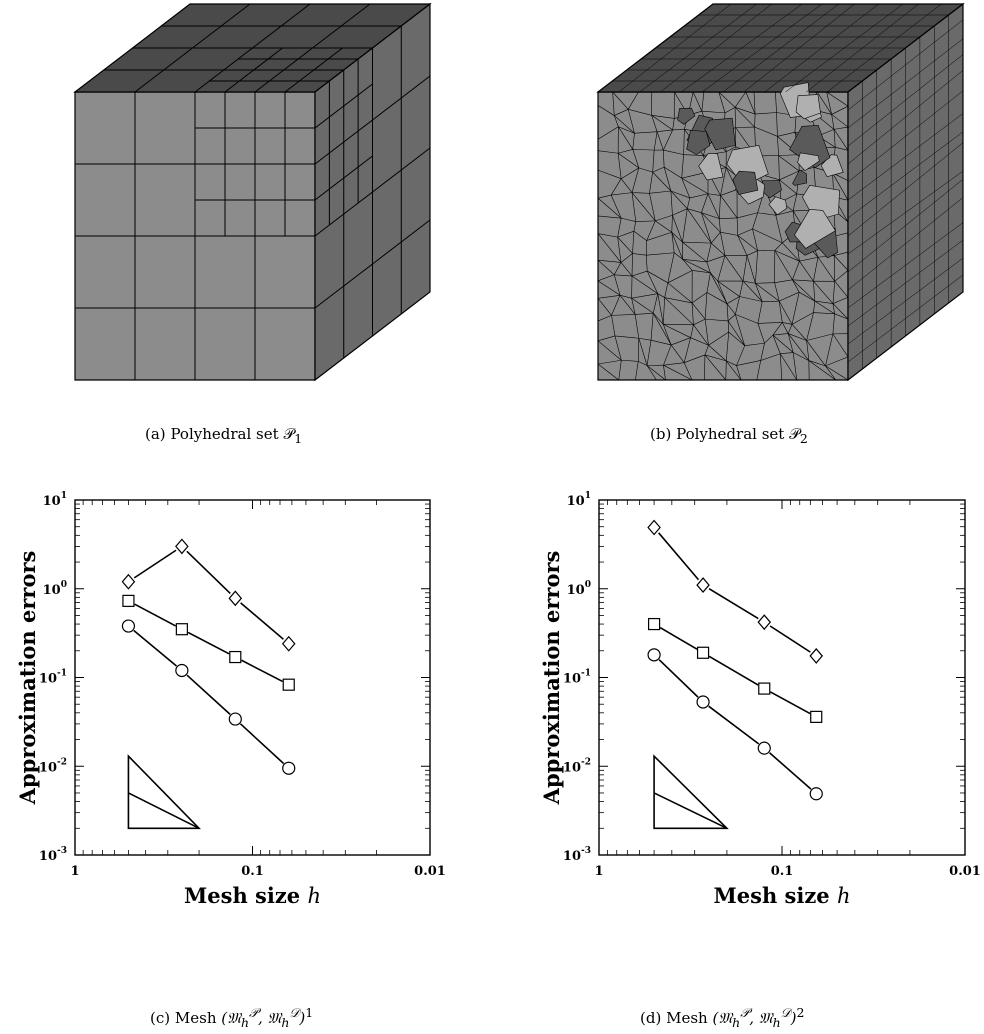 The image size is (984, 1034). Describe the element at coordinates (730, 434) in the screenshot. I see `caption-b-text: Polyhedral set` at that location.